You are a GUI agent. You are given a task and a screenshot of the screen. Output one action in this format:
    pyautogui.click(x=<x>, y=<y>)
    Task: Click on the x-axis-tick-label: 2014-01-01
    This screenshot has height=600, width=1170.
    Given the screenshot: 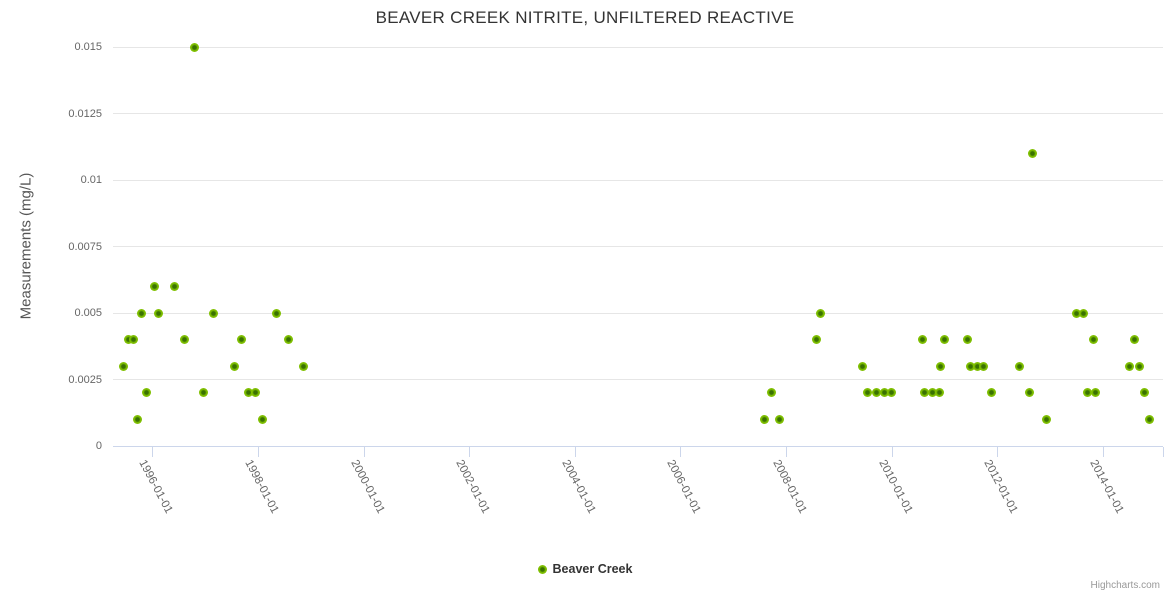 What is the action you would take?
    pyautogui.click(x=1106, y=487)
    